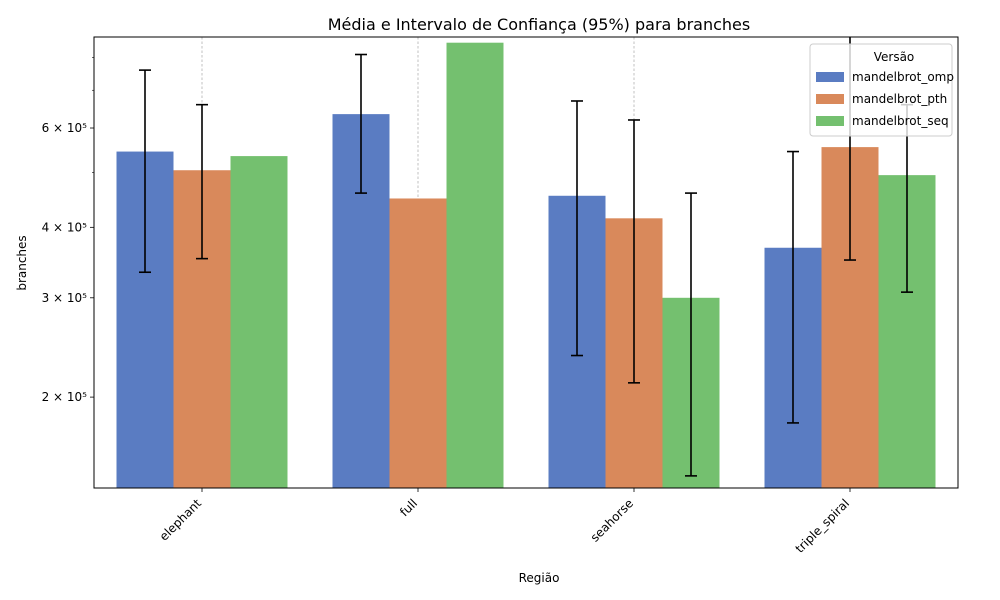 Image resolution: width=1000 pixels, height=600 pixels. I want to click on x-axis-ticks: elephant full seahorse triple_spiral, so click(504, 522).